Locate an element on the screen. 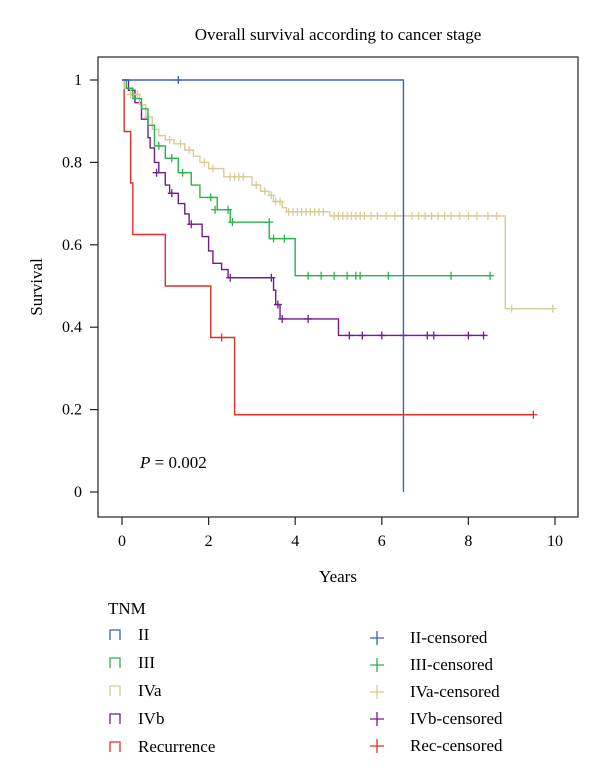 This screenshot has width=600, height=783. legend-label: III is located at coordinates (146, 662).